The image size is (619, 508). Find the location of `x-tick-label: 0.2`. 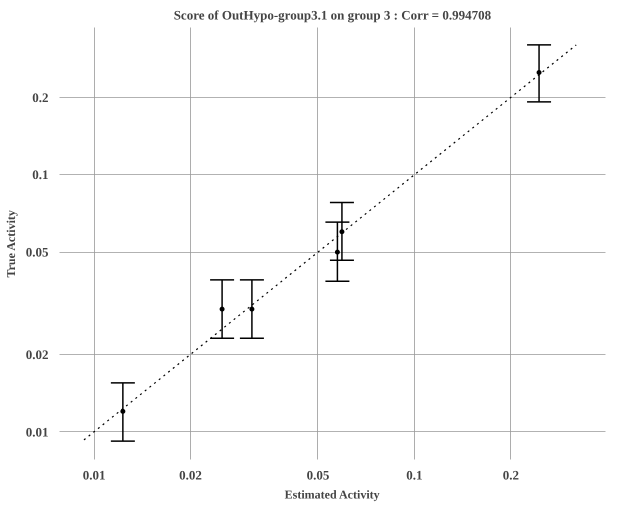

x-tick-label: 0.2 is located at coordinates (510, 475).